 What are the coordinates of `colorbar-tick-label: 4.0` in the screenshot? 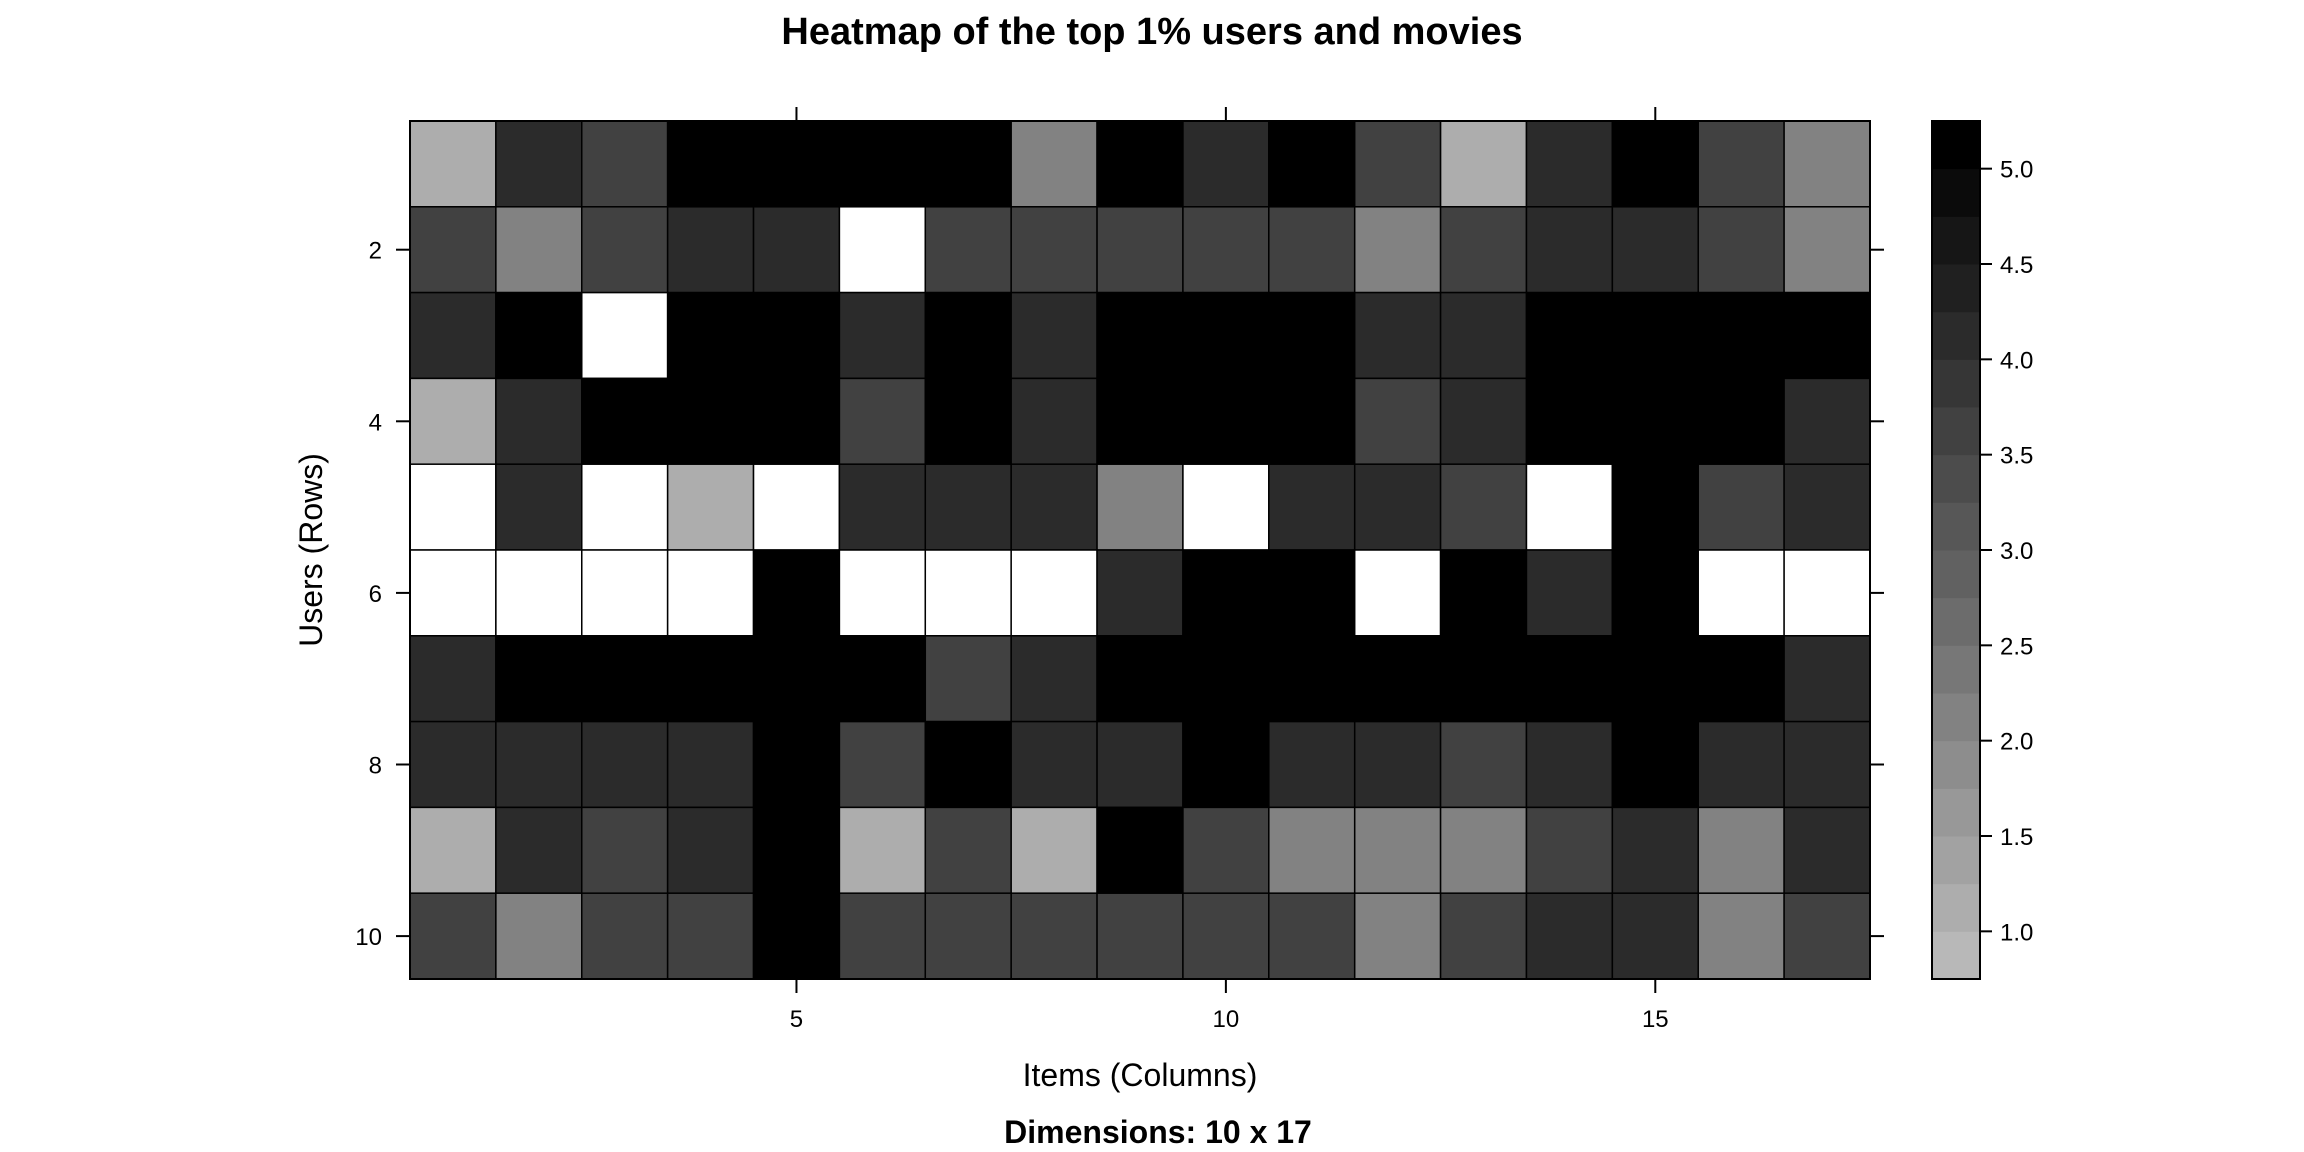 It's located at (2016, 360).